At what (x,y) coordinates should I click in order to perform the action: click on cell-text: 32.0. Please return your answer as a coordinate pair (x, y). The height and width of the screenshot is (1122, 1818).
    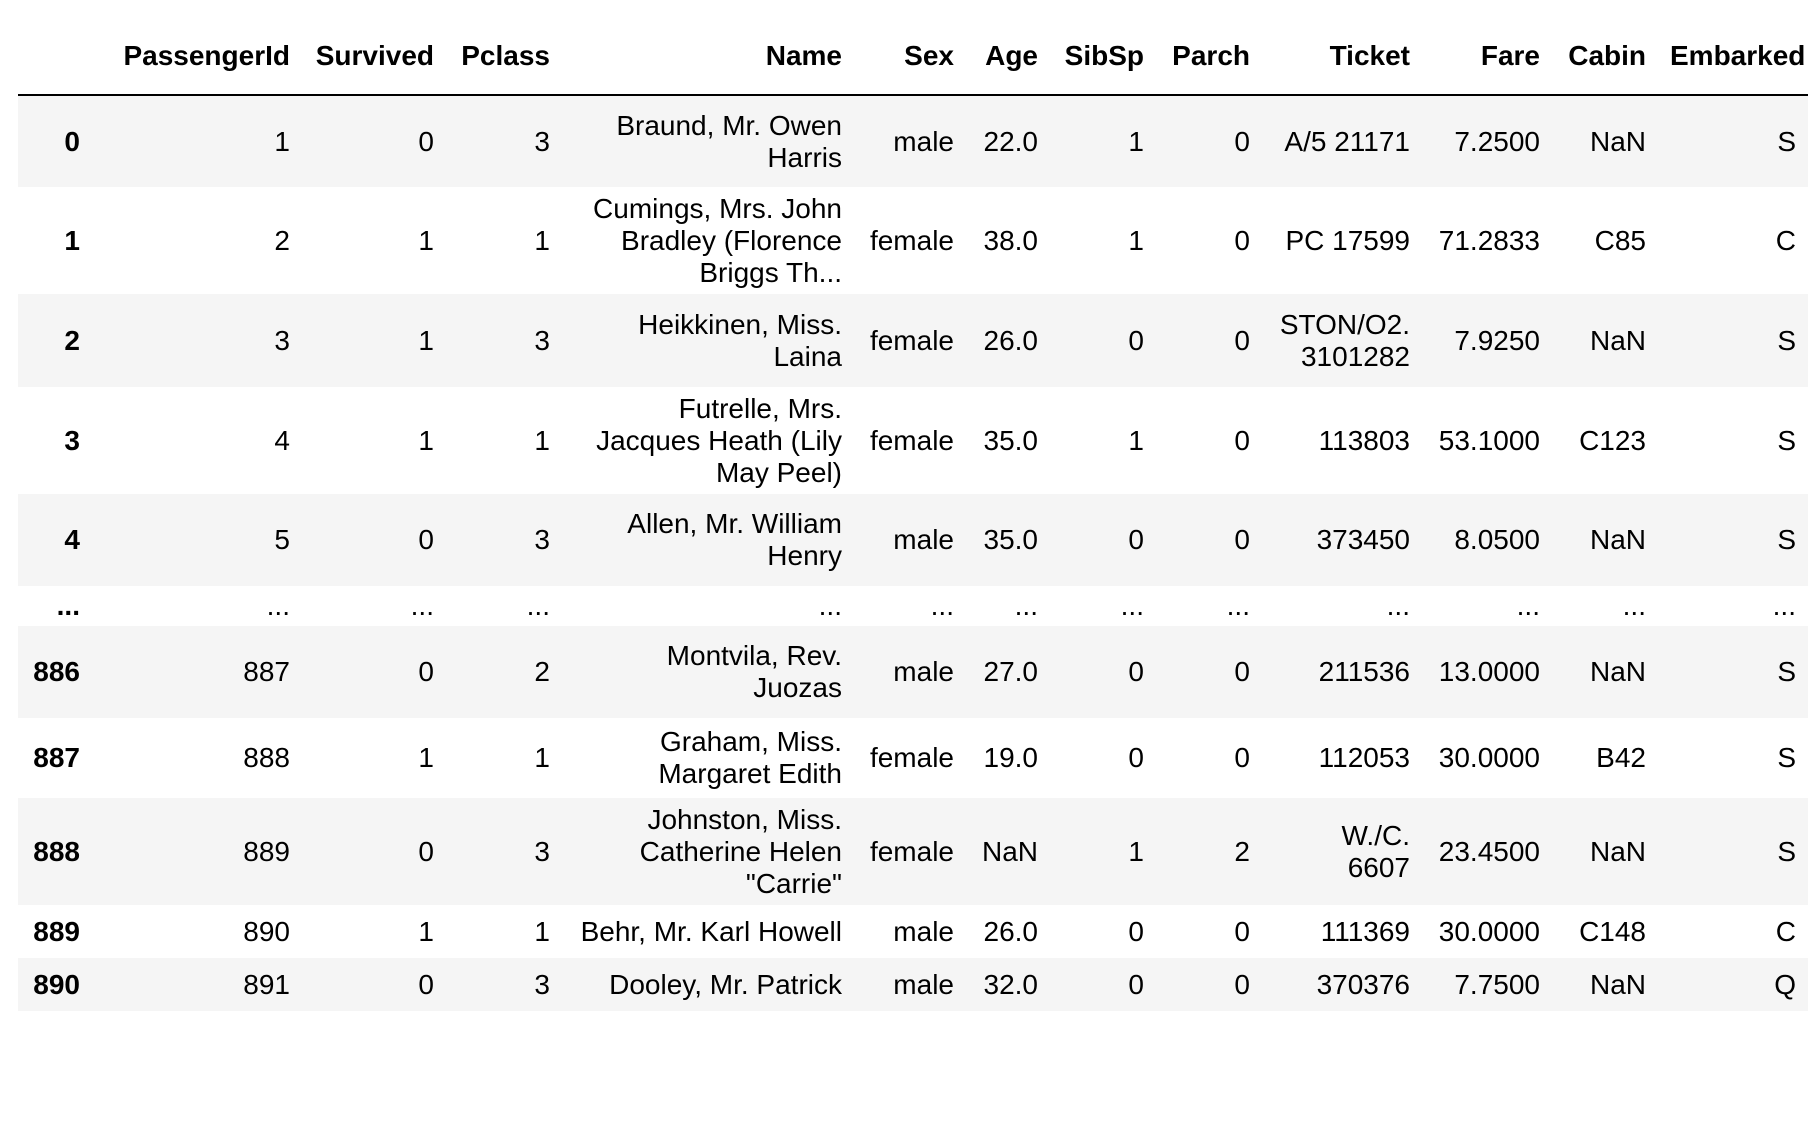
    Looking at the image, I should click on (1011, 984).